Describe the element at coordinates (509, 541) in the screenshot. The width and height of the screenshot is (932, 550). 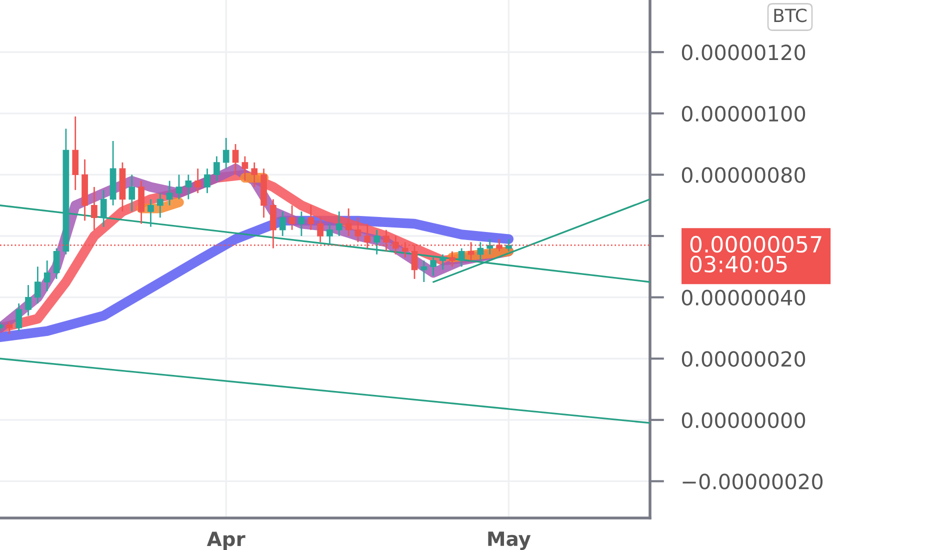
I see `x-tick-label: May` at that location.